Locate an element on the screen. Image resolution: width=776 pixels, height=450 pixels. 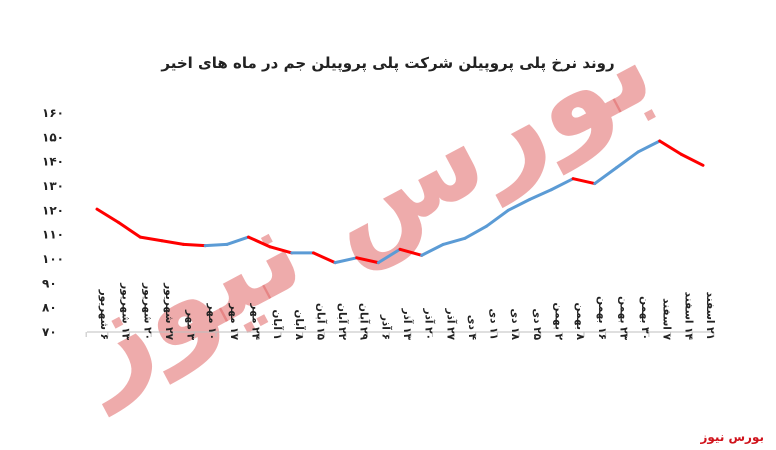
x-tick-label: ۲۱ اسفند is located at coordinates (710, 316).